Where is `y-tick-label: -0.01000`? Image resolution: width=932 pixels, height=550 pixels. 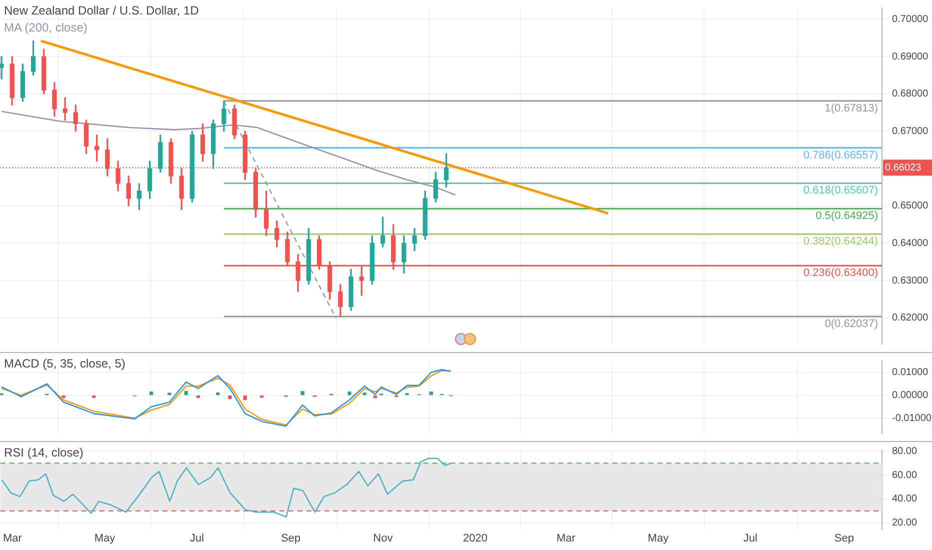 y-tick-label: -0.01000 is located at coordinates (912, 418).